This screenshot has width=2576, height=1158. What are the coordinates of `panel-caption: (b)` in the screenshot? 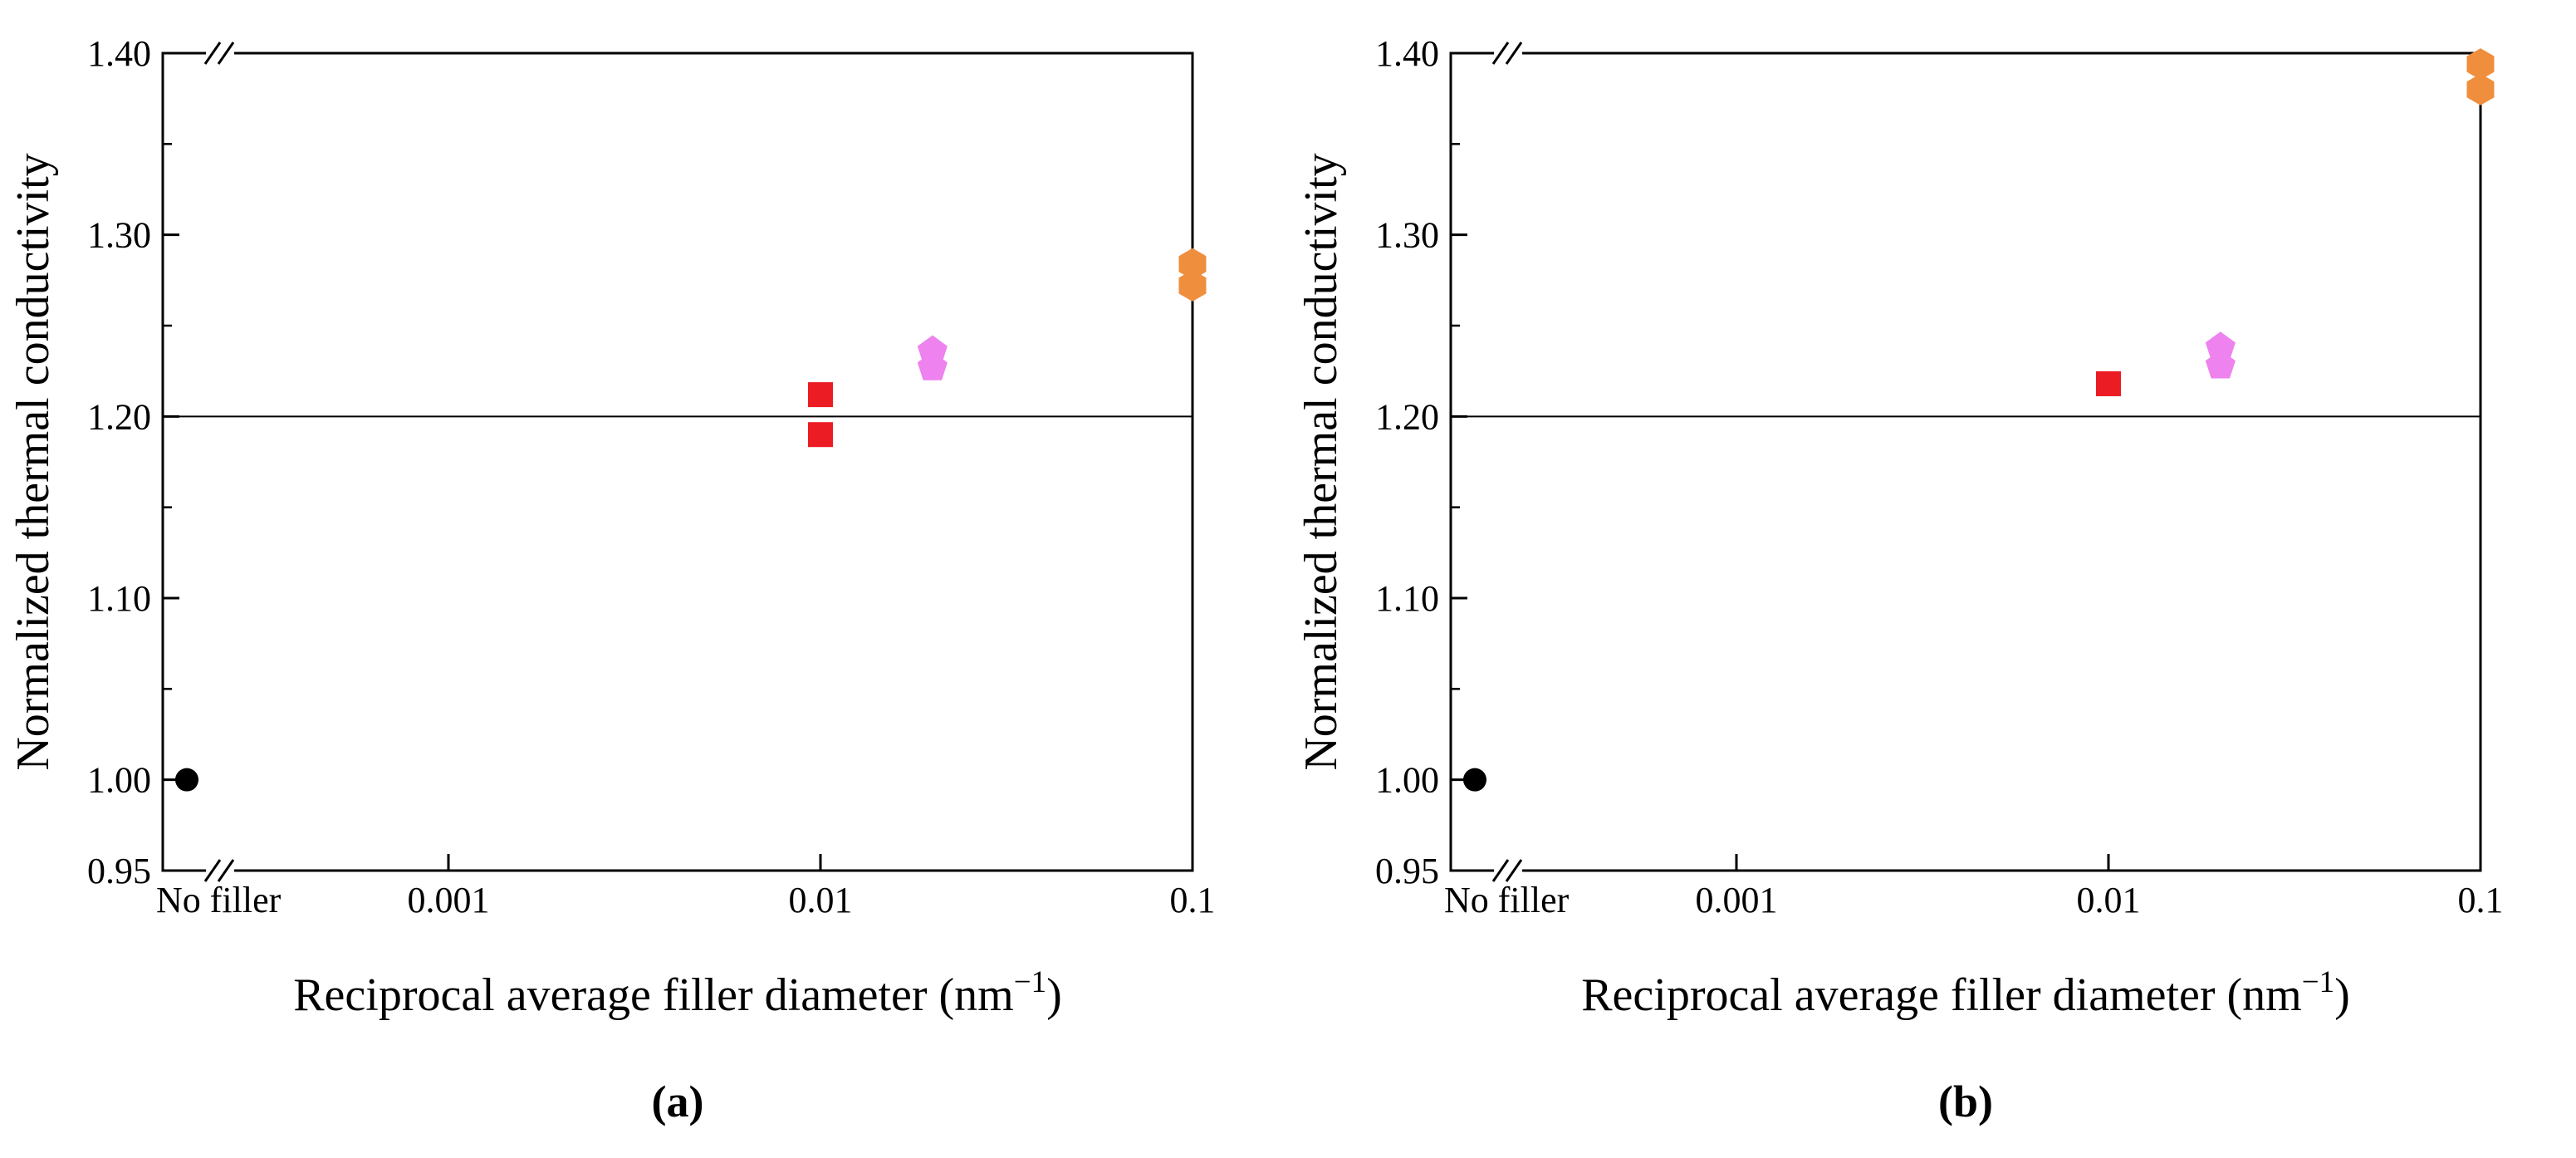 It's located at (1965, 1101).